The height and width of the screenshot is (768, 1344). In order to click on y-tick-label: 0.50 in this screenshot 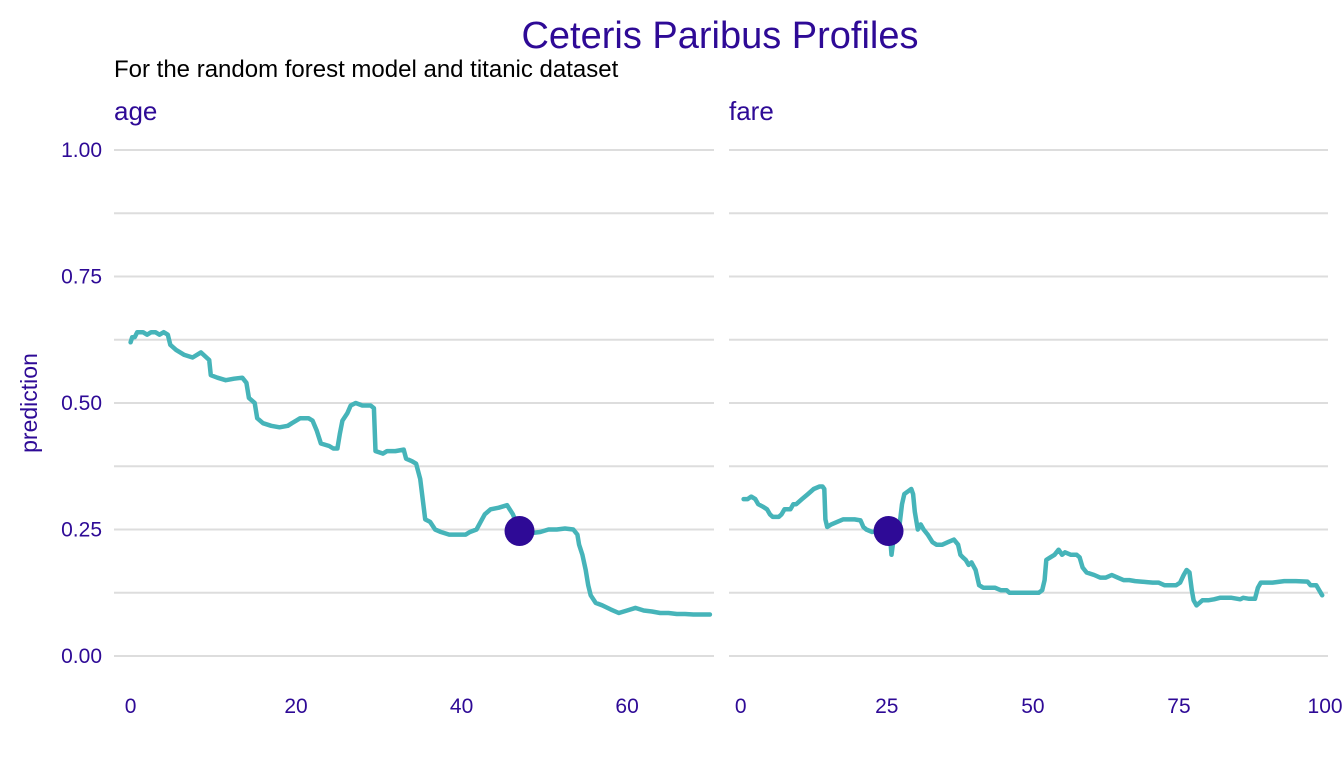, I will do `click(81, 403)`.